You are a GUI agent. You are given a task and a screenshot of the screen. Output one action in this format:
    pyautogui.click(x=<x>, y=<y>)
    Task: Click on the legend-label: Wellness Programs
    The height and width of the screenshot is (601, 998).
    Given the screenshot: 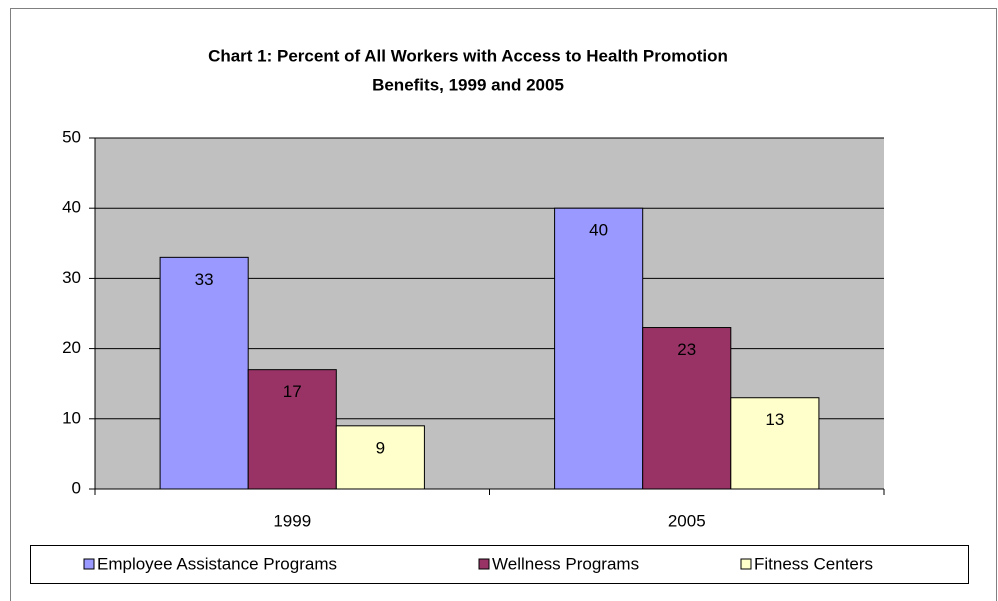 What is the action you would take?
    pyautogui.click(x=565, y=563)
    